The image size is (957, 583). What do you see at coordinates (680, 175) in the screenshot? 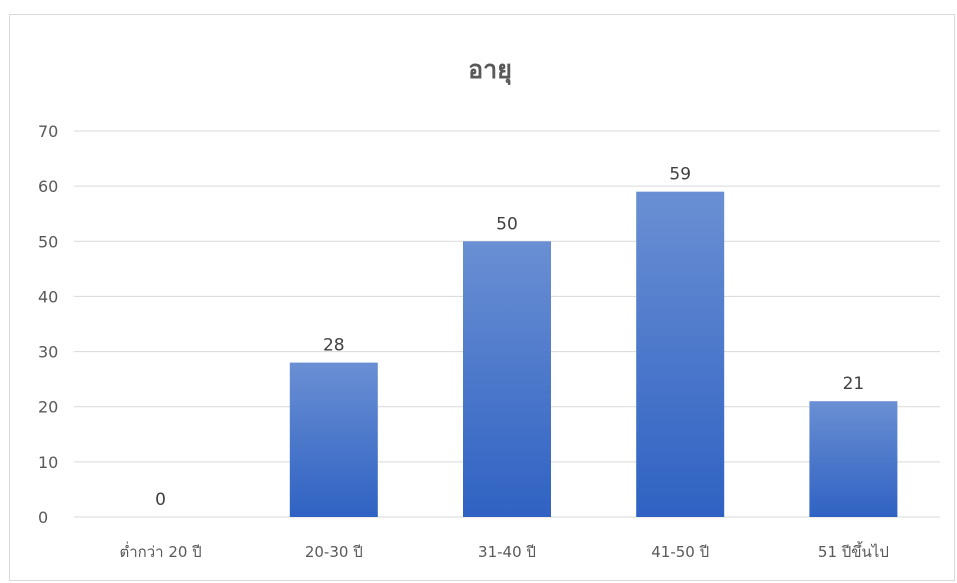
I see `bar-value-label: 59` at bounding box center [680, 175].